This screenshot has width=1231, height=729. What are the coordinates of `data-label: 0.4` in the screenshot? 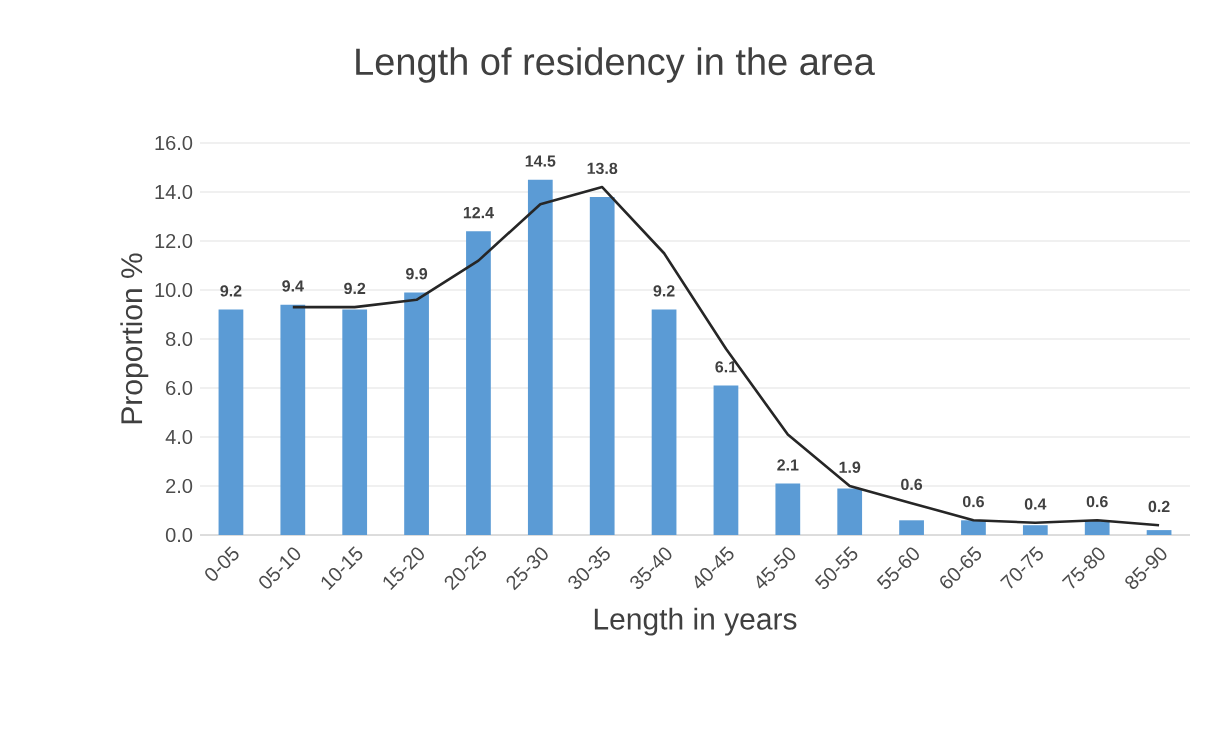 It's located at (1035, 504).